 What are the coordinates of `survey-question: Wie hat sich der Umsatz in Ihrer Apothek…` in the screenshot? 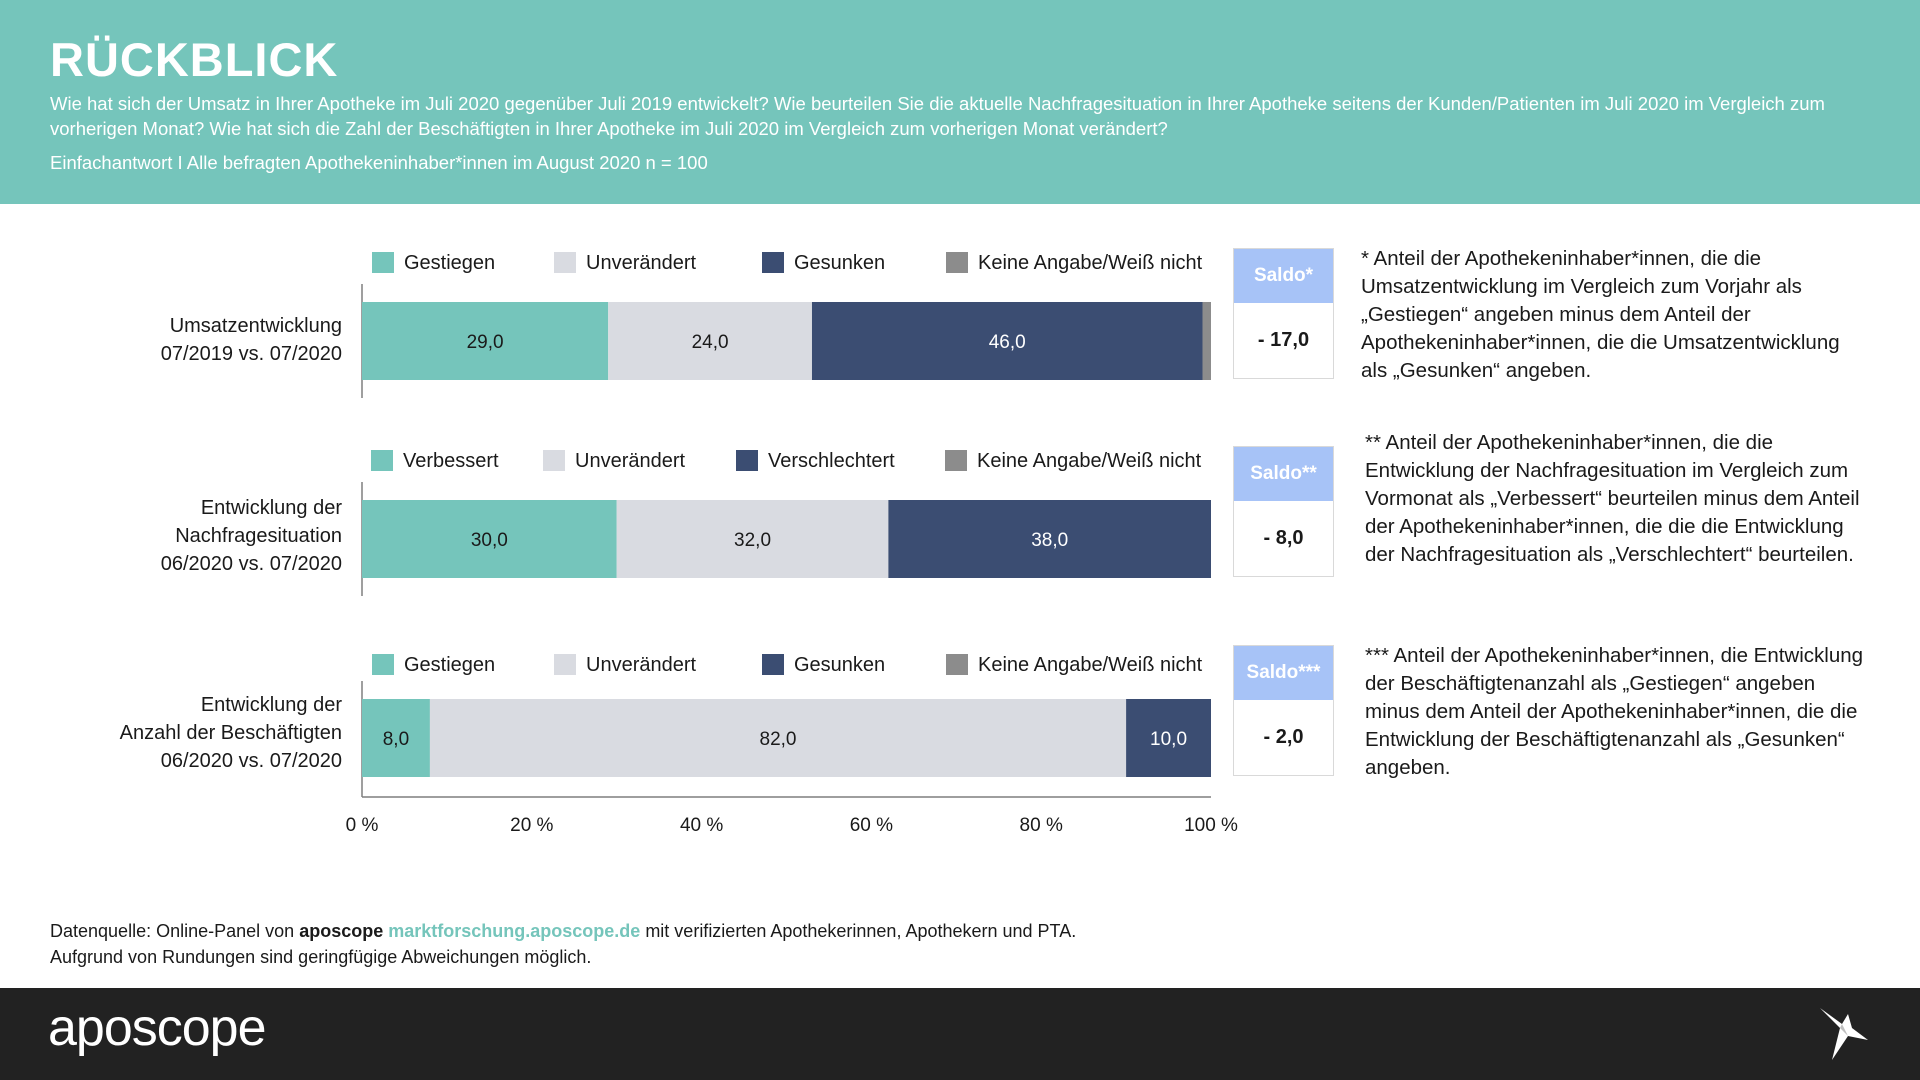 It's located at (937, 116).